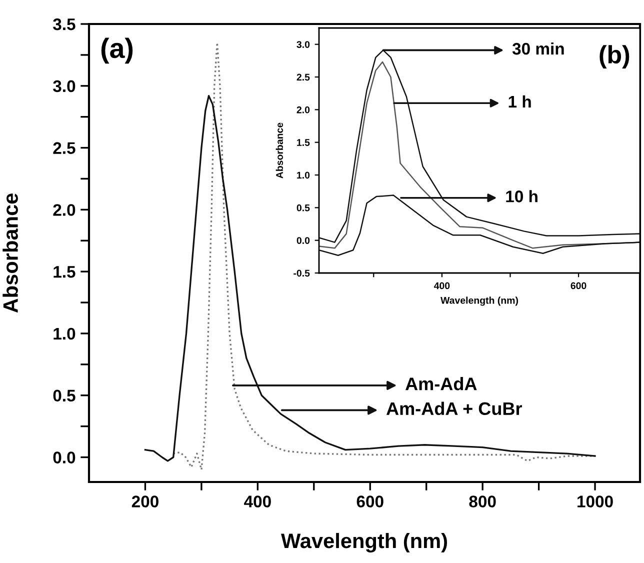 This screenshot has width=644, height=563. What do you see at coordinates (522, 196) in the screenshot?
I see `annotation: 10 h` at bounding box center [522, 196].